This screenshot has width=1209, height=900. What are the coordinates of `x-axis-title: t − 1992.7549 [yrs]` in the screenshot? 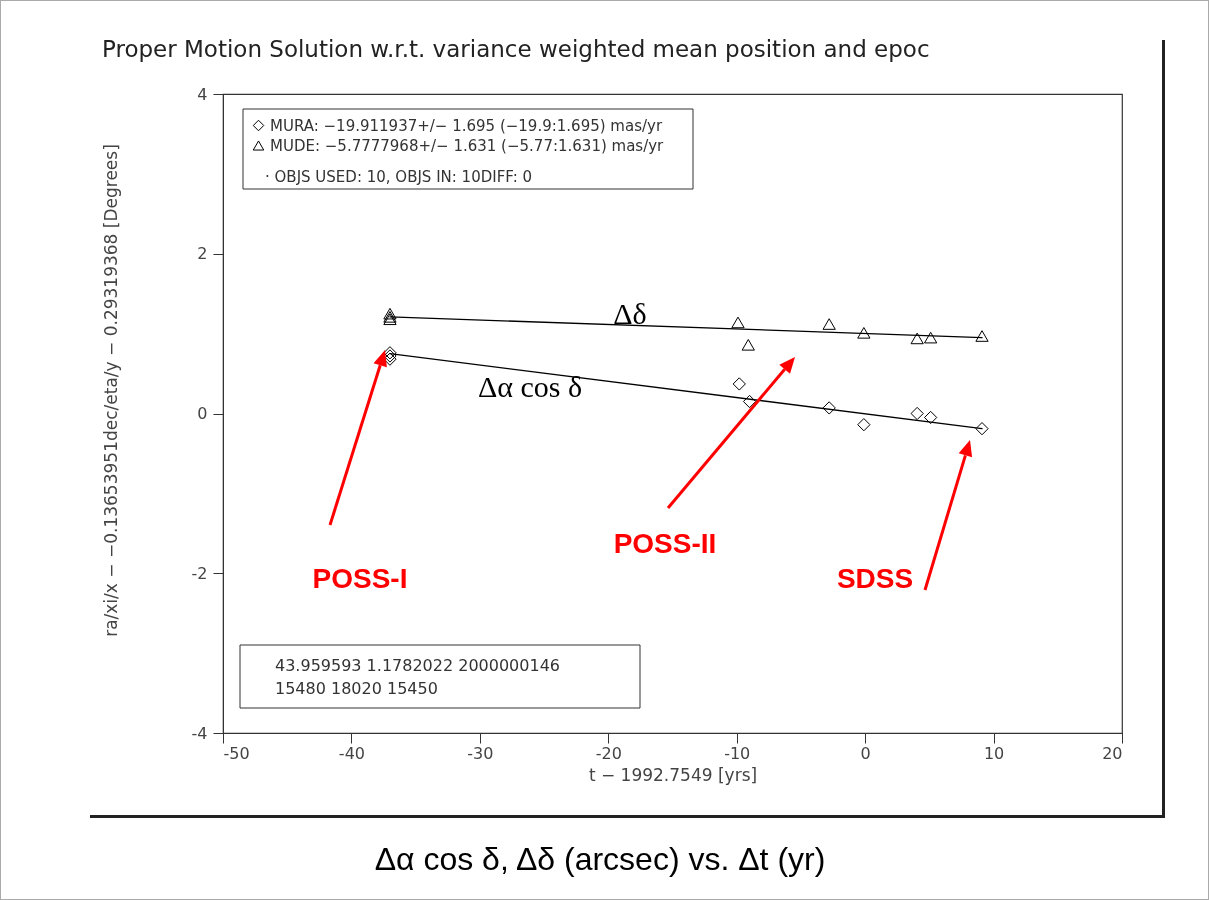 It's located at (673, 774).